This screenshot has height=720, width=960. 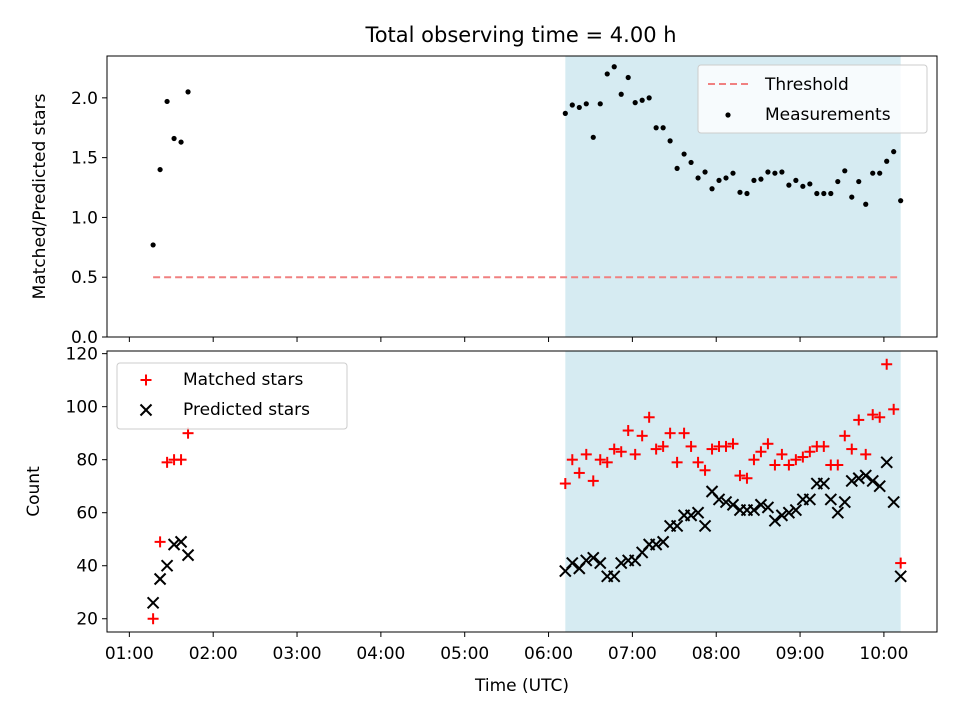 I want to click on top-y-axis: 0.0 0.5 1.0 1.5 2.0, so click(x=89, y=218).